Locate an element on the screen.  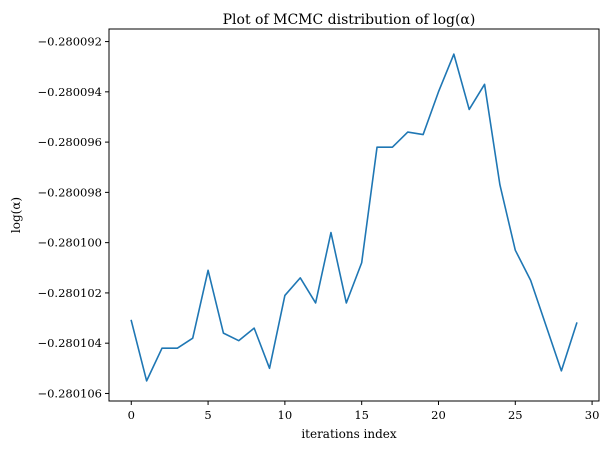
chart-title: Plot of MCMC distribution of log(α) is located at coordinates (349, 20).